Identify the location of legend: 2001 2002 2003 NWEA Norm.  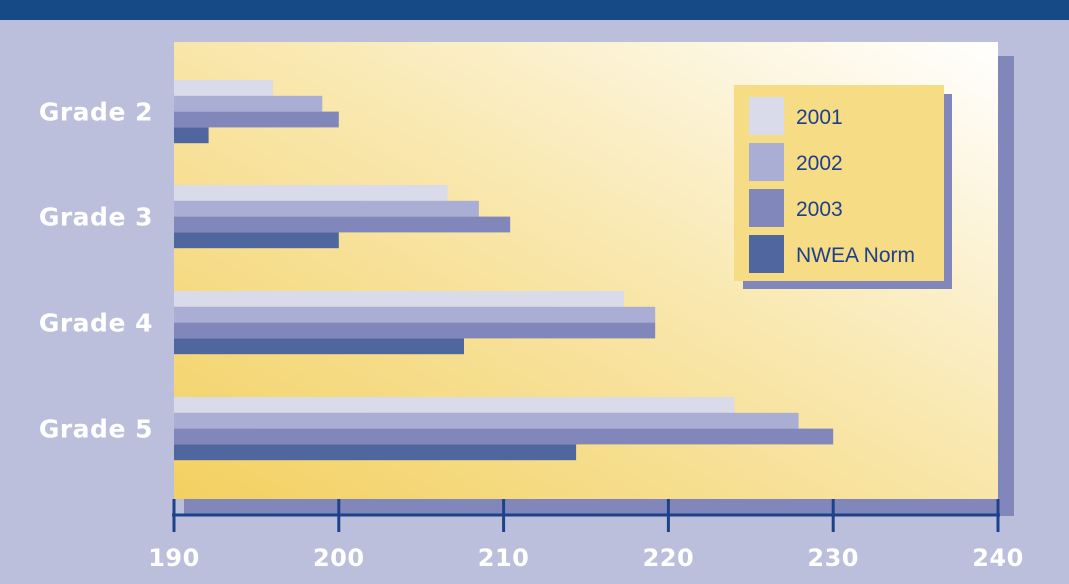
(843, 187).